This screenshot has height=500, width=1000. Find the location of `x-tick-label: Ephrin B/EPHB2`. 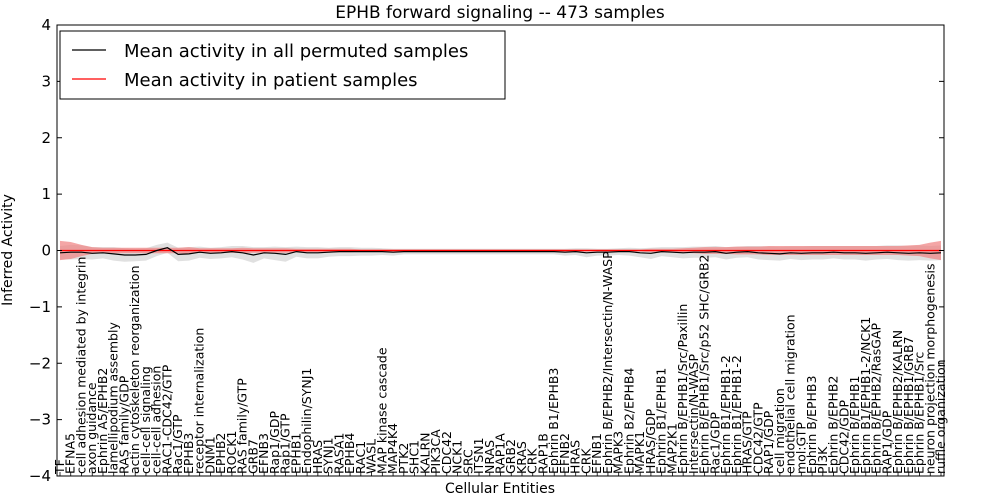

x-tick-label: Ephrin B/EPHB2 is located at coordinates (833, 425).